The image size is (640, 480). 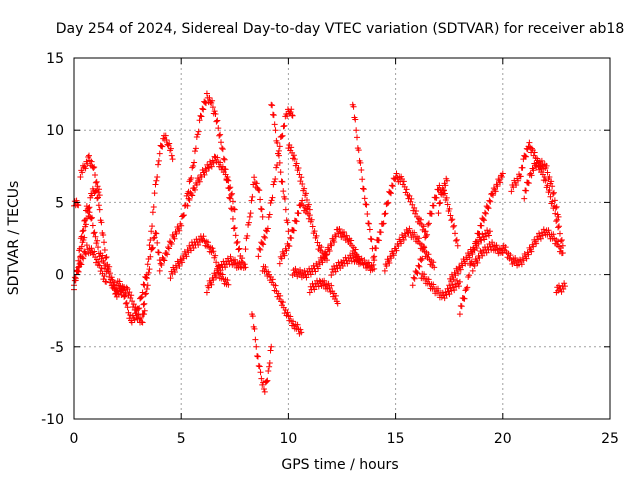 I want to click on x-tick-label: 10, so click(x=288, y=439).